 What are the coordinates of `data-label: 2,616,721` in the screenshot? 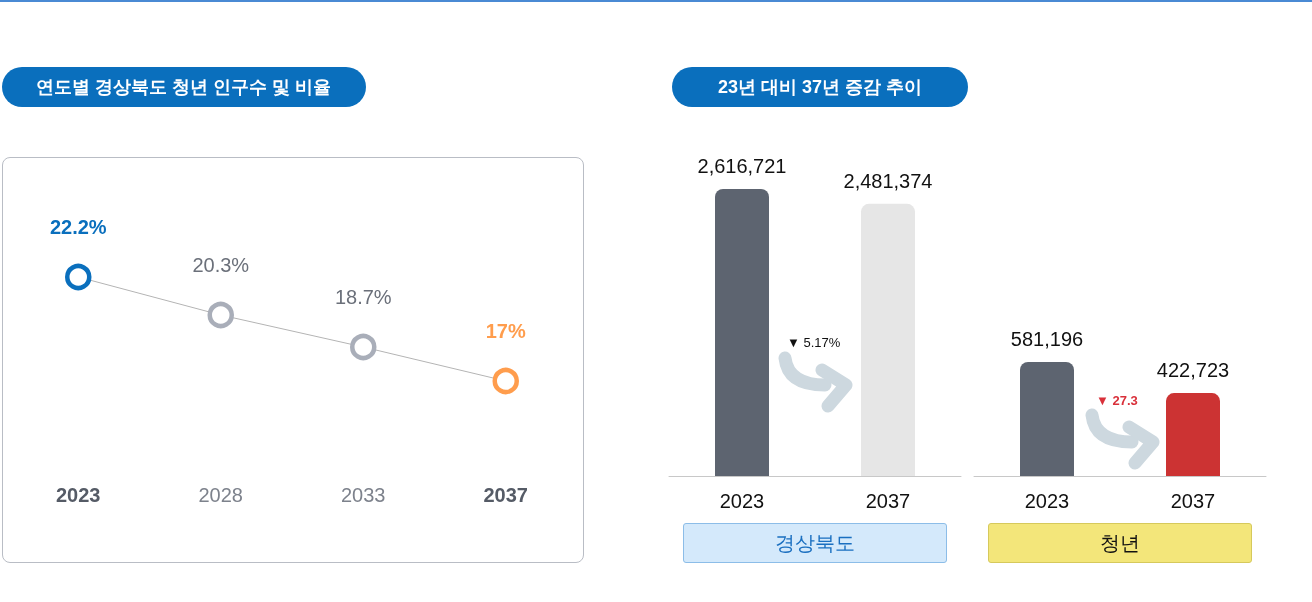 It's located at (742, 166).